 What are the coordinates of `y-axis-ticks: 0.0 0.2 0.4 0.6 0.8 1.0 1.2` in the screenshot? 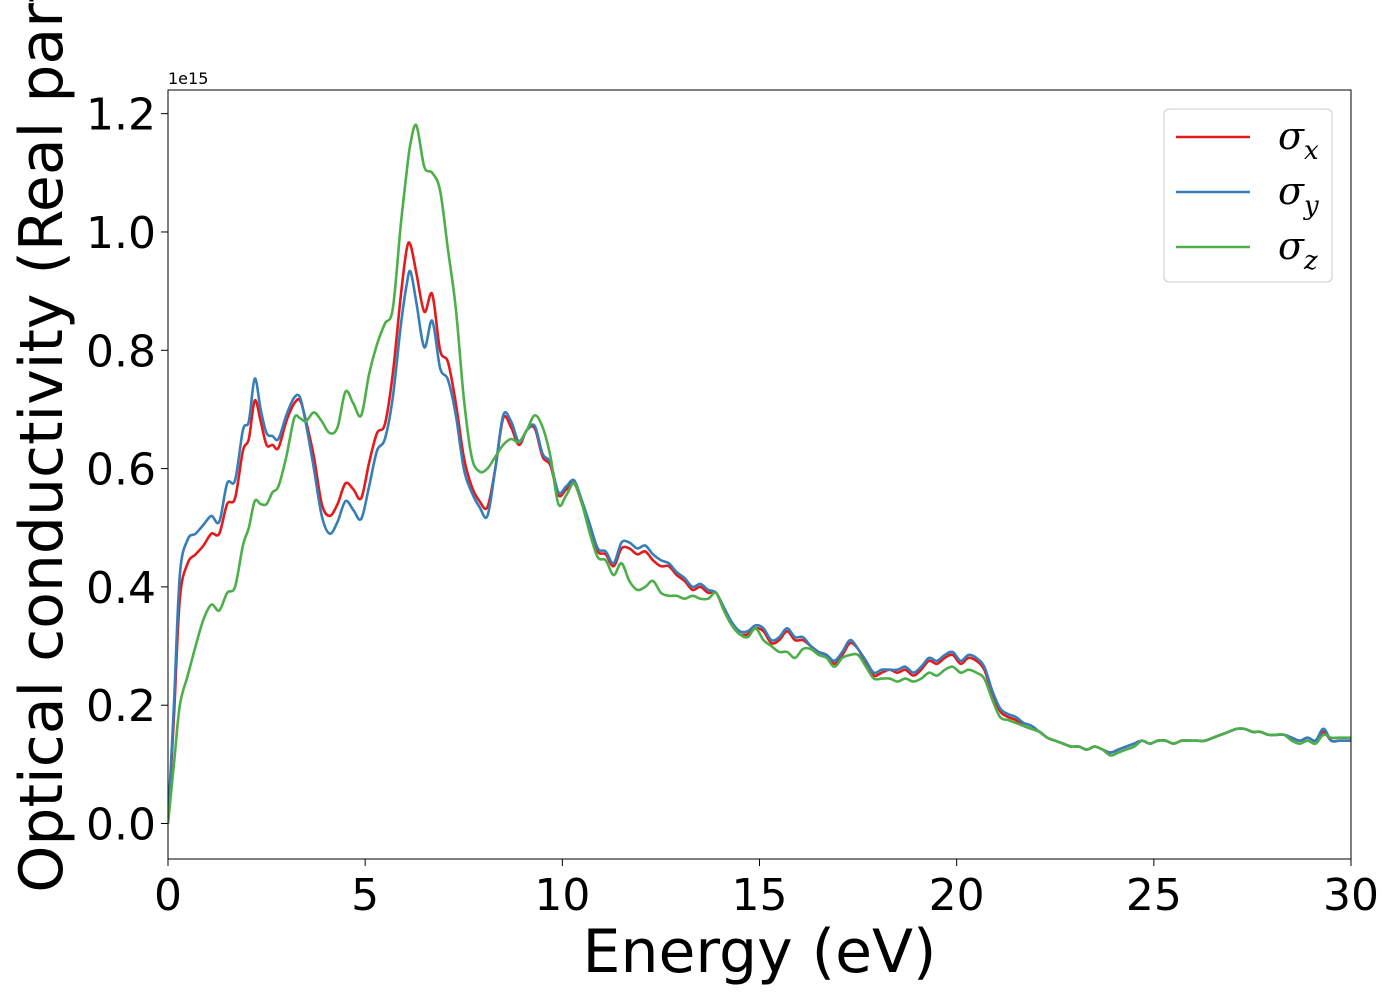 It's located at (127, 470).